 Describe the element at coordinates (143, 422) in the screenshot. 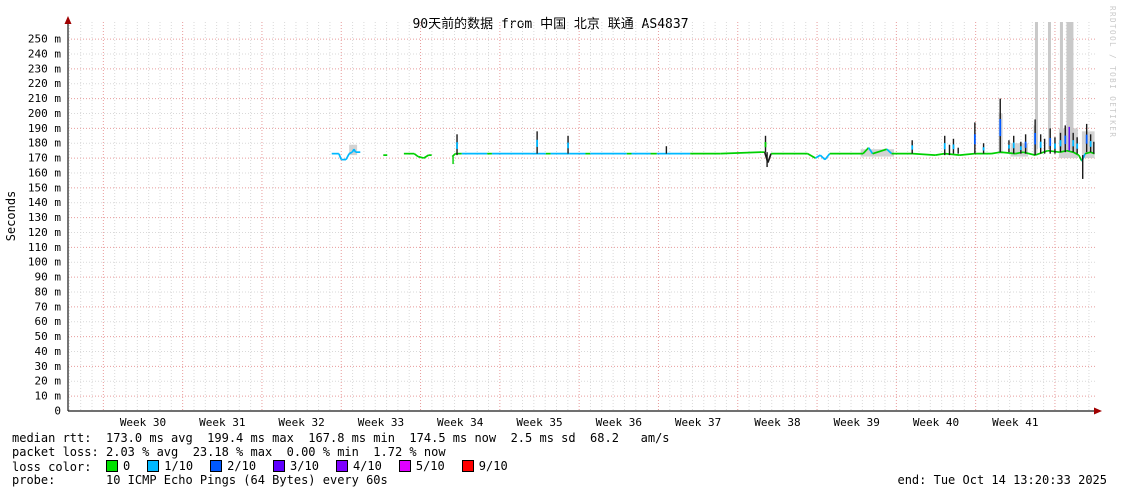

I see `x-tick-label: Week 30` at that location.